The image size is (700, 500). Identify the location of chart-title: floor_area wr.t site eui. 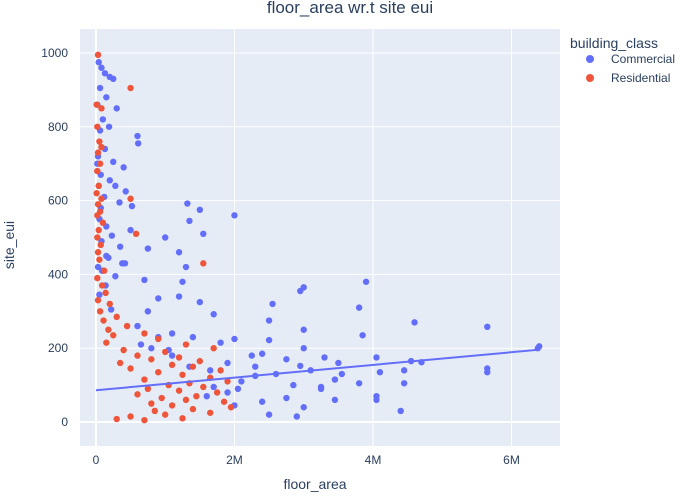
(350, 8).